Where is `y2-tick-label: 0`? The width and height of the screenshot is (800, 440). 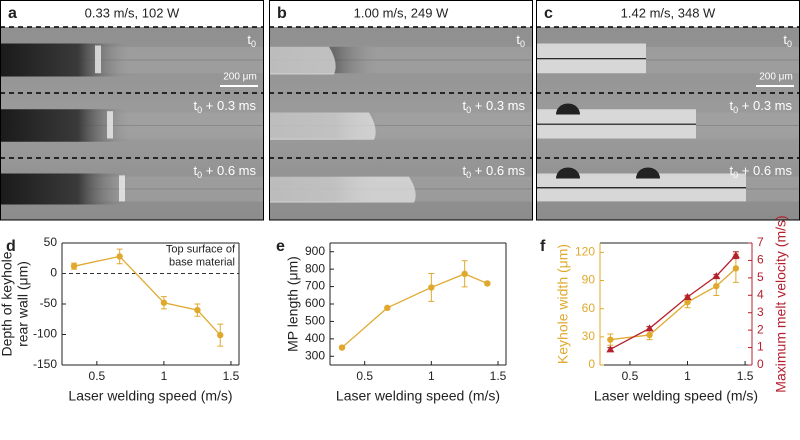
y2-tick-label: 0 is located at coordinates (760, 364).